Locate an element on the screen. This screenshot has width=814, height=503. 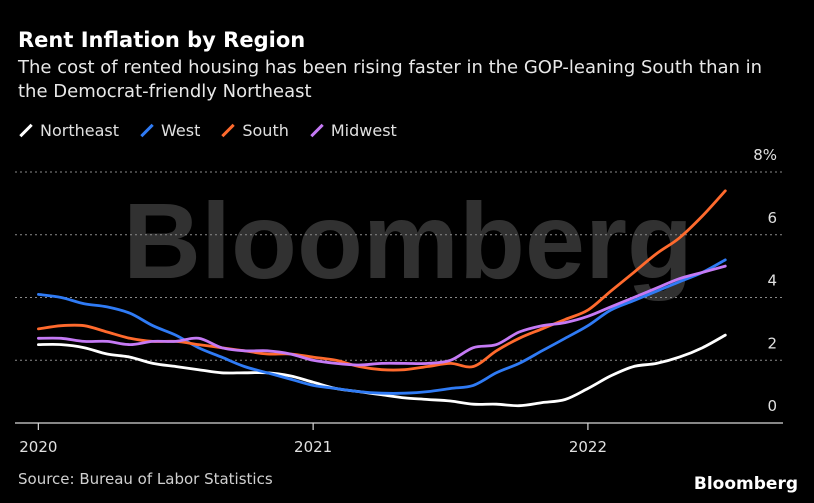
legend-label-south: South is located at coordinates (265, 130).